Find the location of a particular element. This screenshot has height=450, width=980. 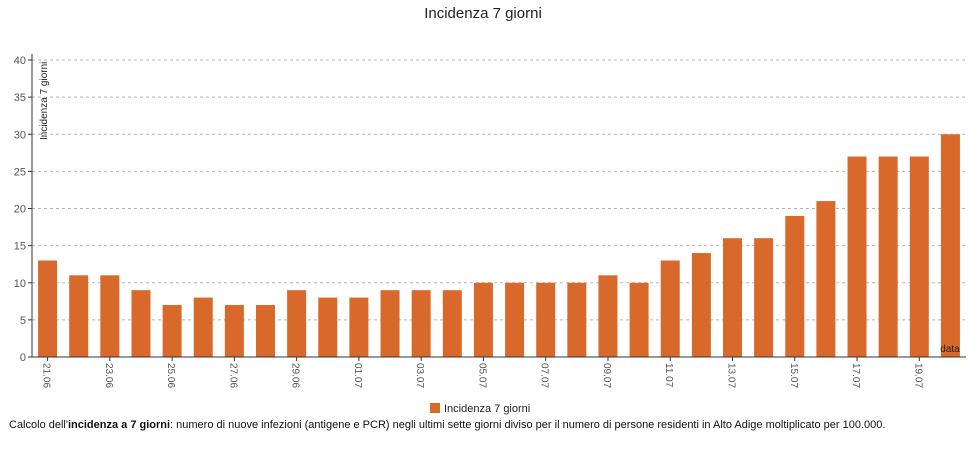

x-tick-label: 27.06 is located at coordinates (232, 375).